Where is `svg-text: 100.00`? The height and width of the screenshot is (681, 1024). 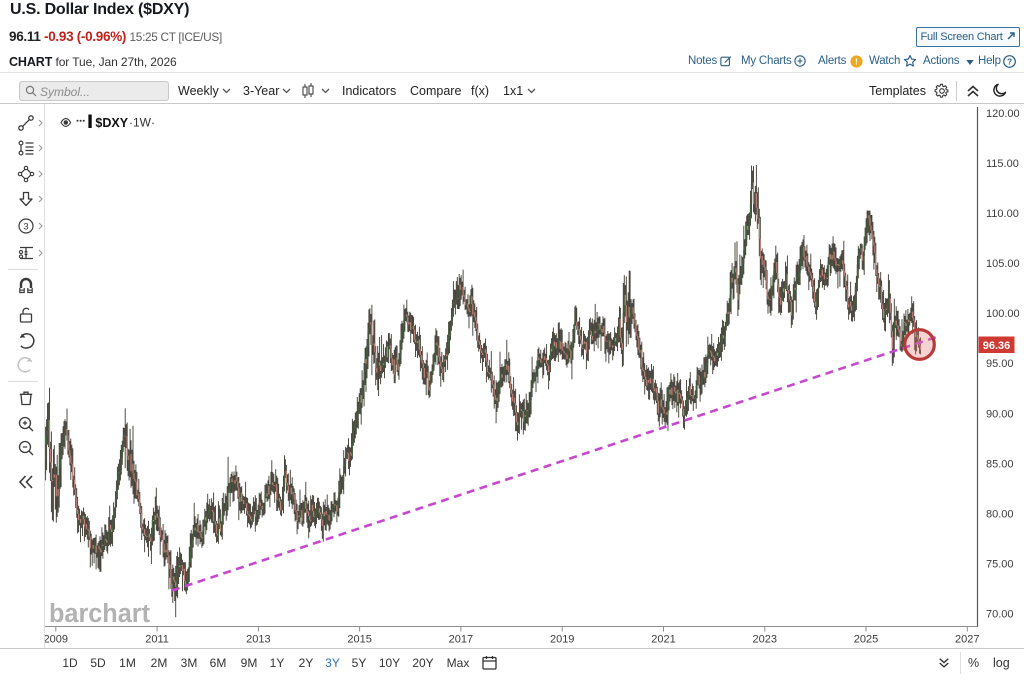
svg-text: 100.00 is located at coordinates (1003, 314).